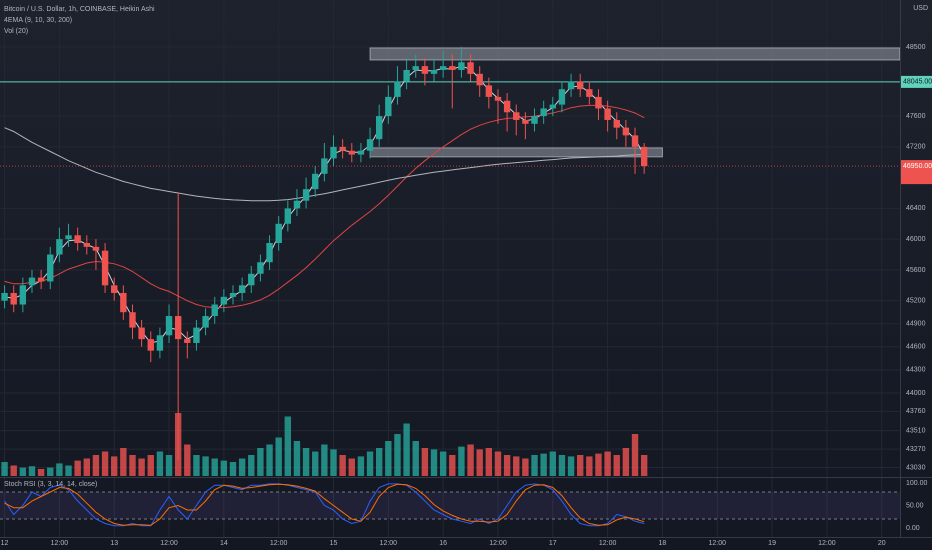 This screenshot has width=932, height=550. What do you see at coordinates (334, 543) in the screenshot?
I see `x-tick-label: 15` at bounding box center [334, 543].